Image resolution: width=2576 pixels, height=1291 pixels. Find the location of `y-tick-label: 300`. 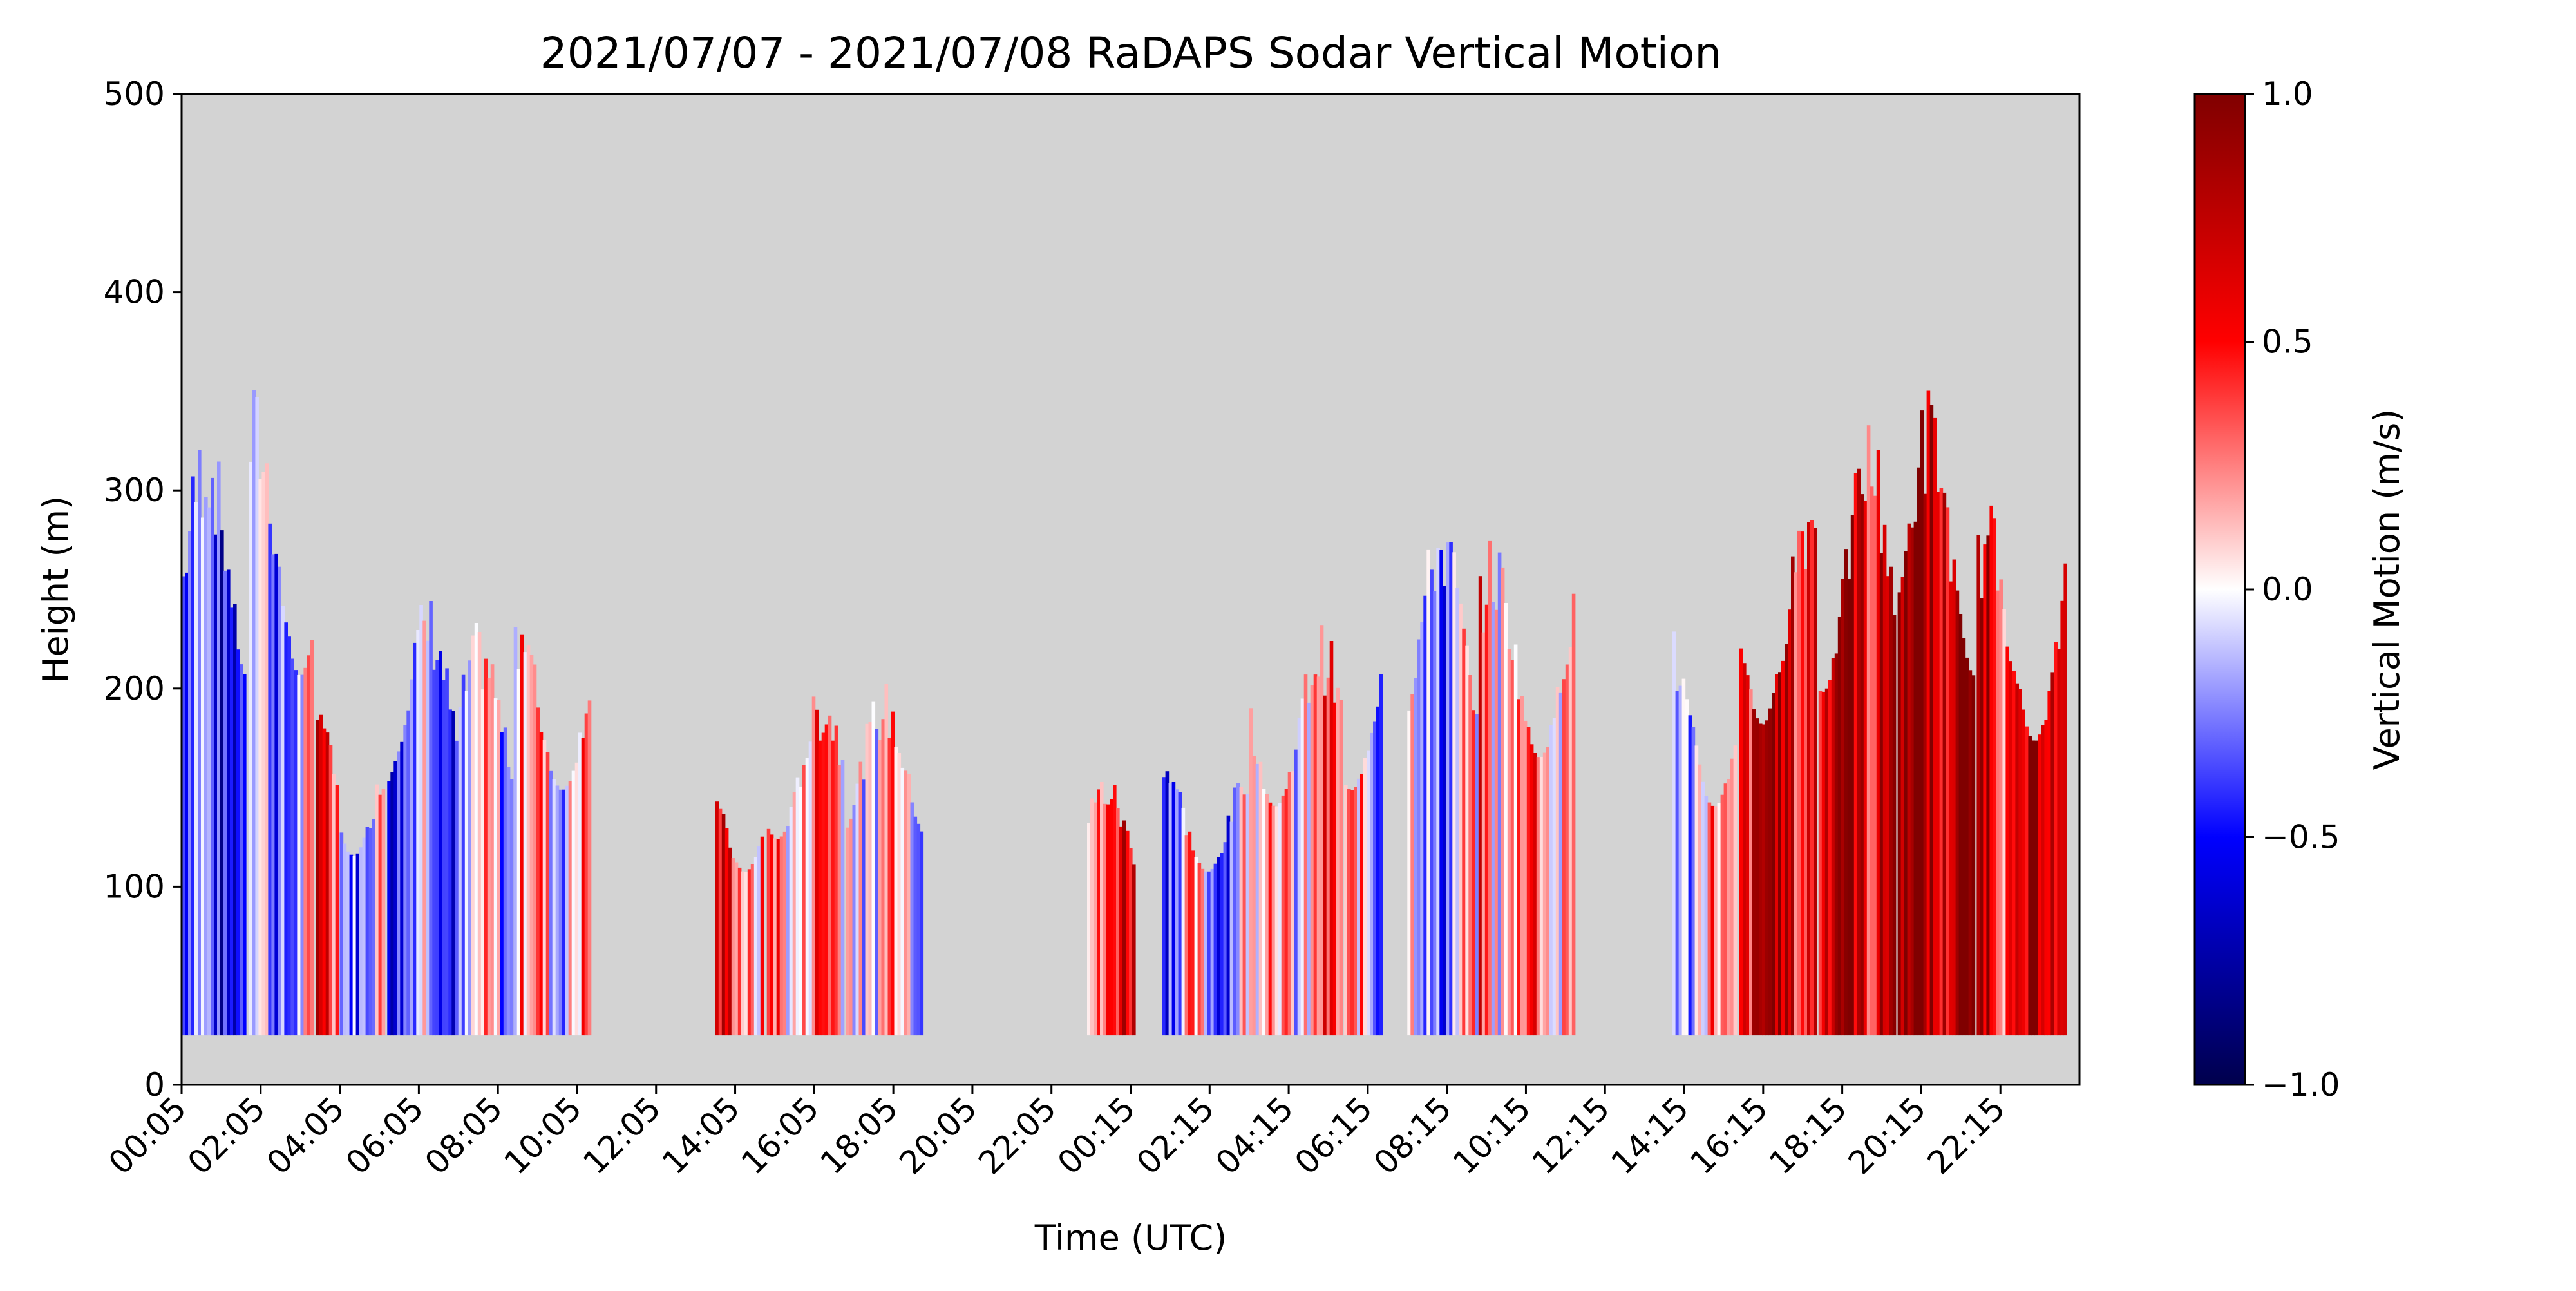

y-tick-label: 300 is located at coordinates (135, 490).